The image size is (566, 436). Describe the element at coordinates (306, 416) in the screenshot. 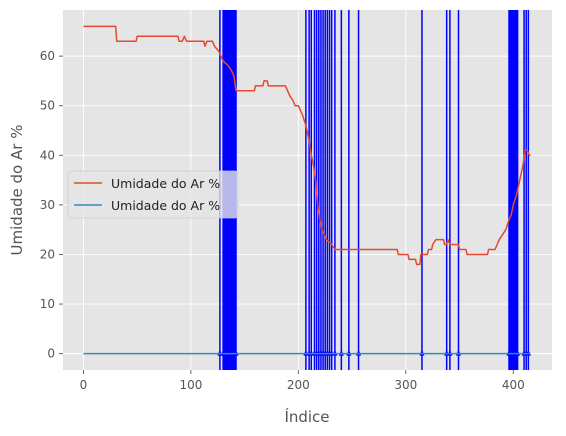

I see `x-axis-label: Índice` at that location.